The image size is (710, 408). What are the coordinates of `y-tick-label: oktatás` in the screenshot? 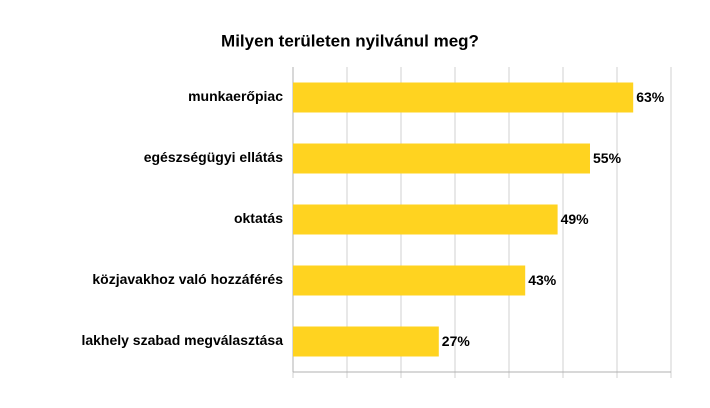 It's located at (258, 218).